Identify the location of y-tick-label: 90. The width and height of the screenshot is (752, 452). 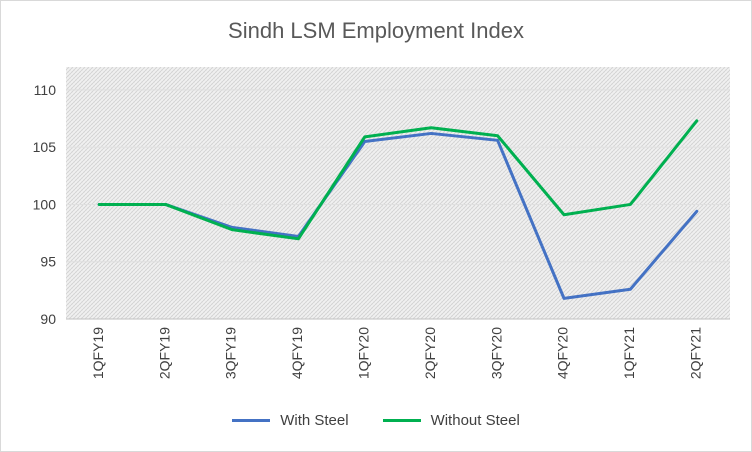
(48, 319).